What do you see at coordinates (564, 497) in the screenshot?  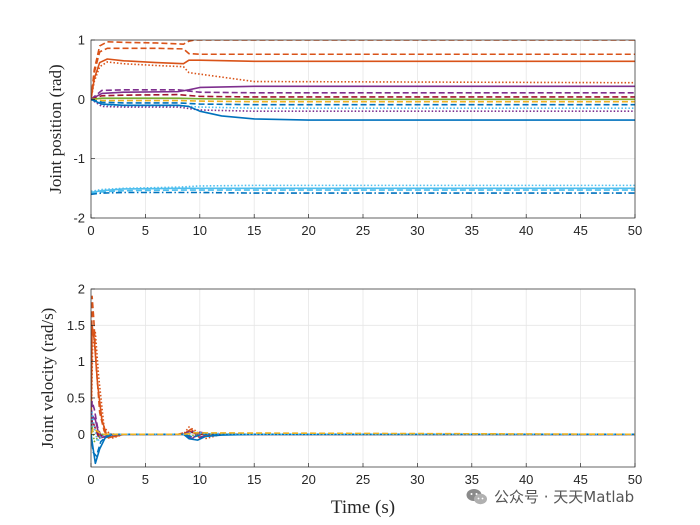 I see `watermark-text: 公众号 · 天天Matlab` at bounding box center [564, 497].